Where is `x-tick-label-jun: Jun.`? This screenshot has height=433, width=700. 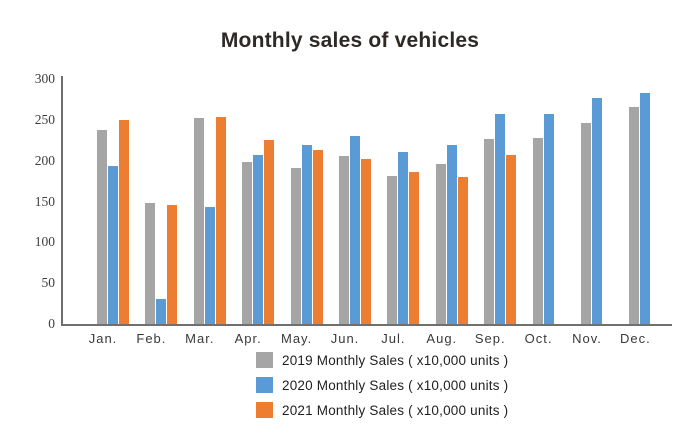
x-tick-label-jun: Jun. is located at coordinates (345, 338).